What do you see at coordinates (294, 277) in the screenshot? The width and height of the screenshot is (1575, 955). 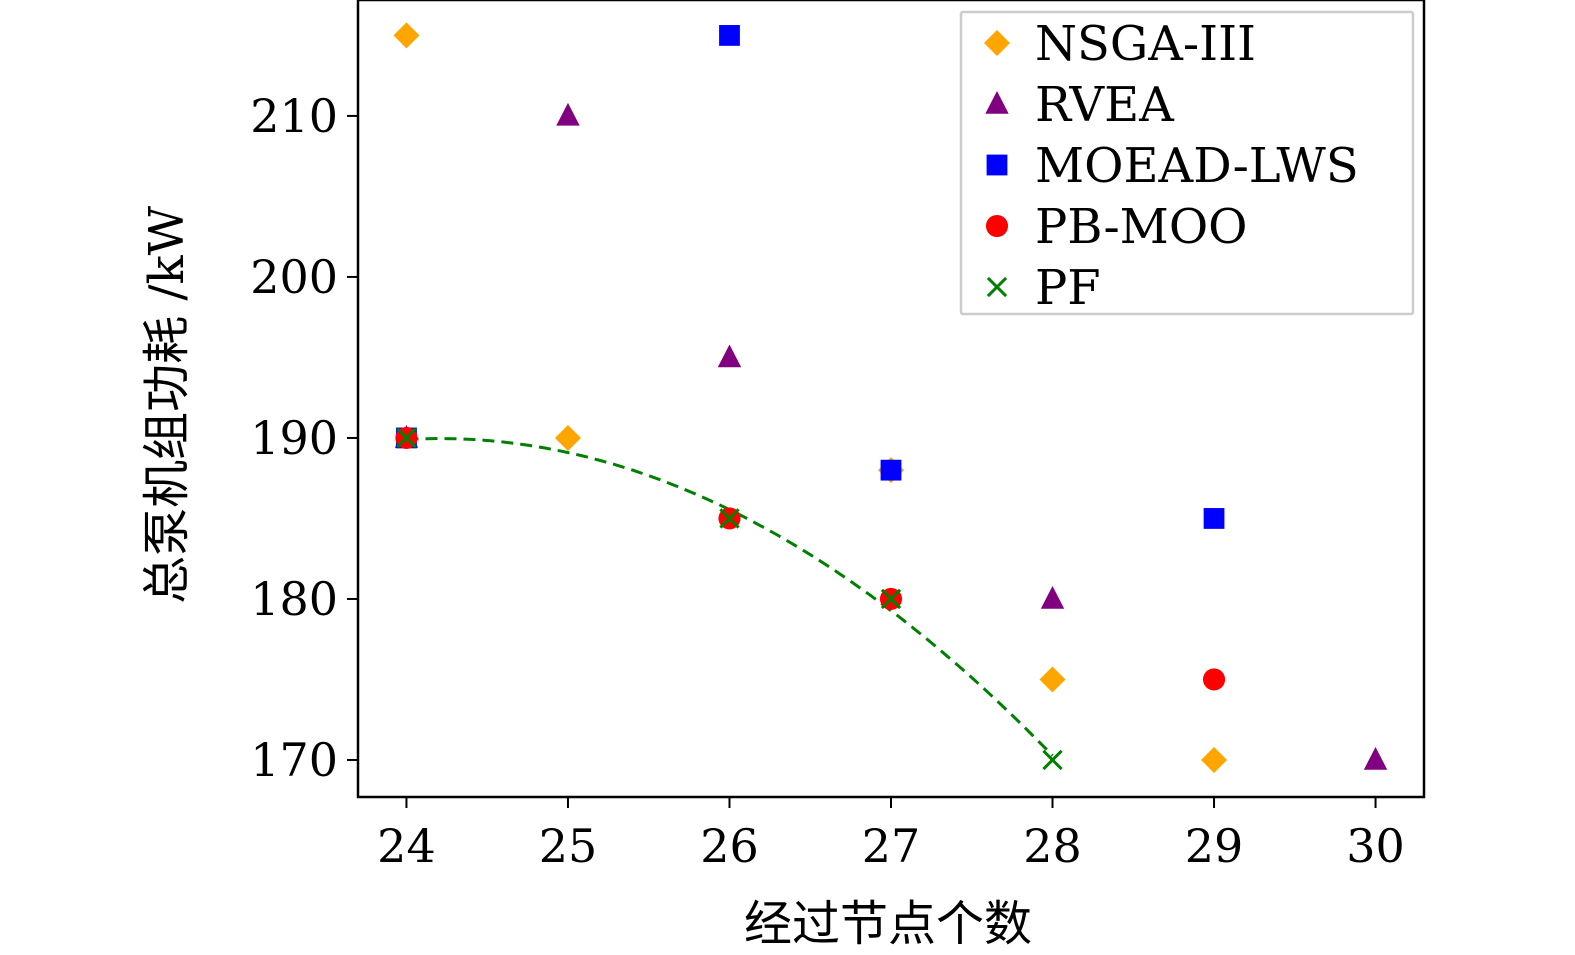 I see `y-tick-label: 200` at bounding box center [294, 277].